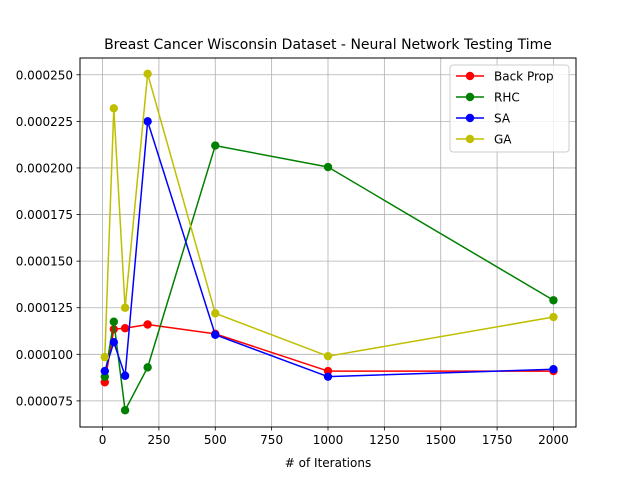  I want to click on x-tick-label: 500, so click(215, 440).